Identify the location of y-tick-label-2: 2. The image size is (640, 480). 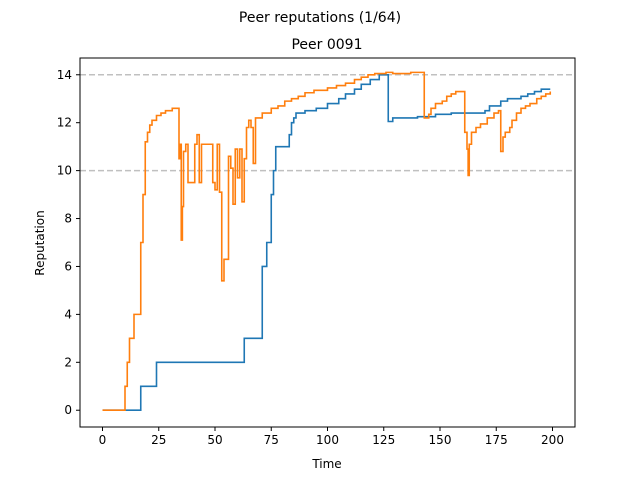
(68, 362).